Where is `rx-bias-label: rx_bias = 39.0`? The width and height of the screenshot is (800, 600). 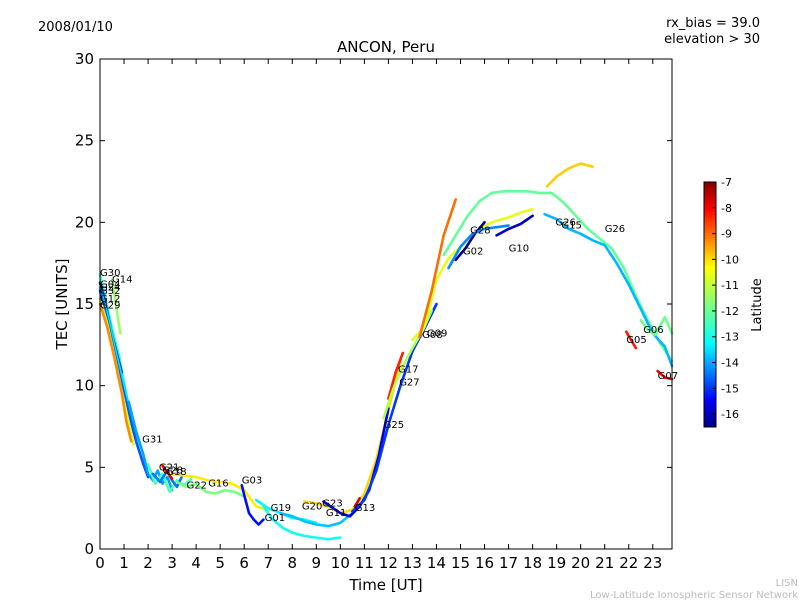 rx-bias-label: rx_bias = 39.0 is located at coordinates (713, 23).